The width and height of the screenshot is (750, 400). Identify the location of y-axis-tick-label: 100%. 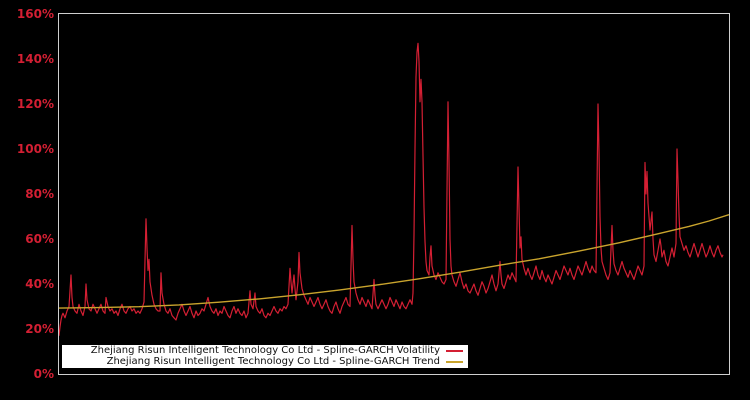
(35, 149).